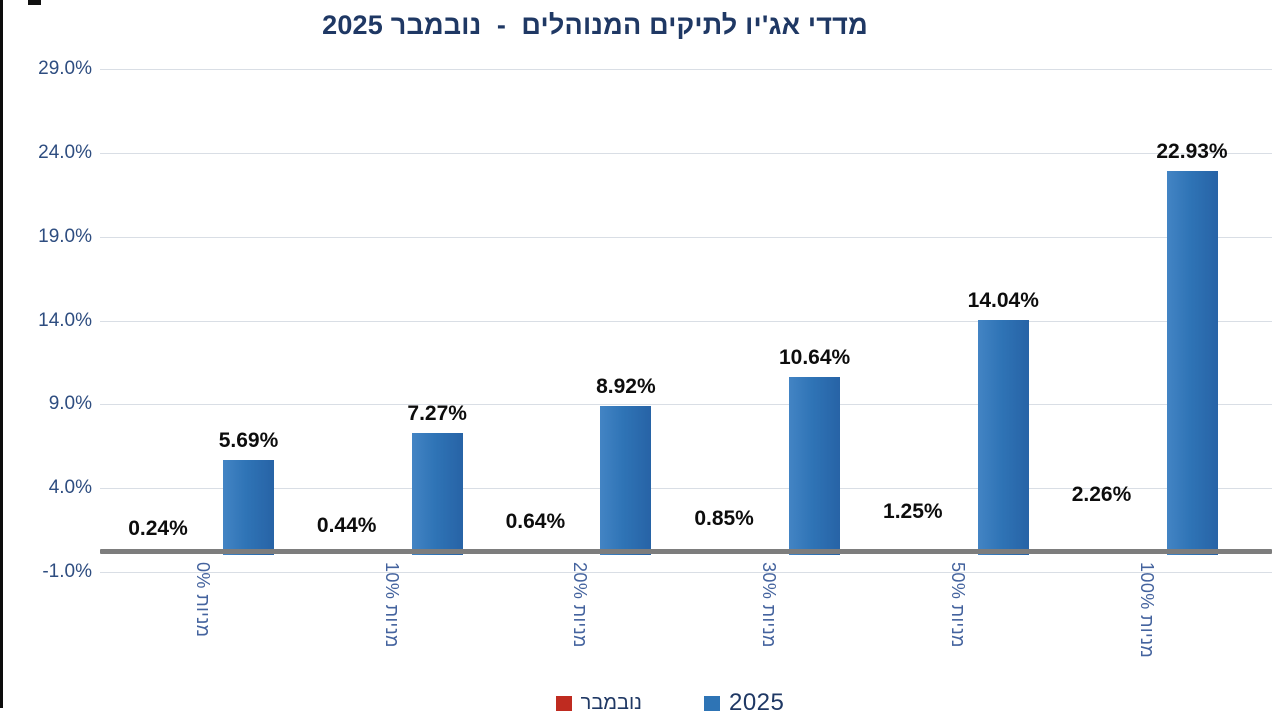 The width and height of the screenshot is (1280, 720). What do you see at coordinates (535, 522) in the screenshot?
I see `value-label-november-2: 0.64%` at bounding box center [535, 522].